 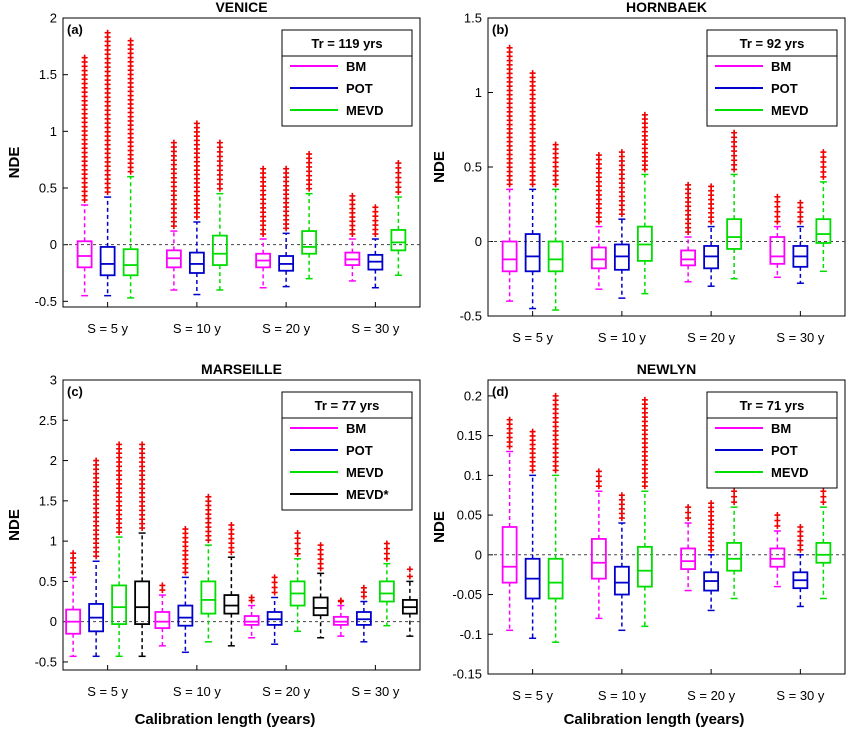 I want to click on legend-title: Tr = 119 yrs, so click(x=346, y=43).